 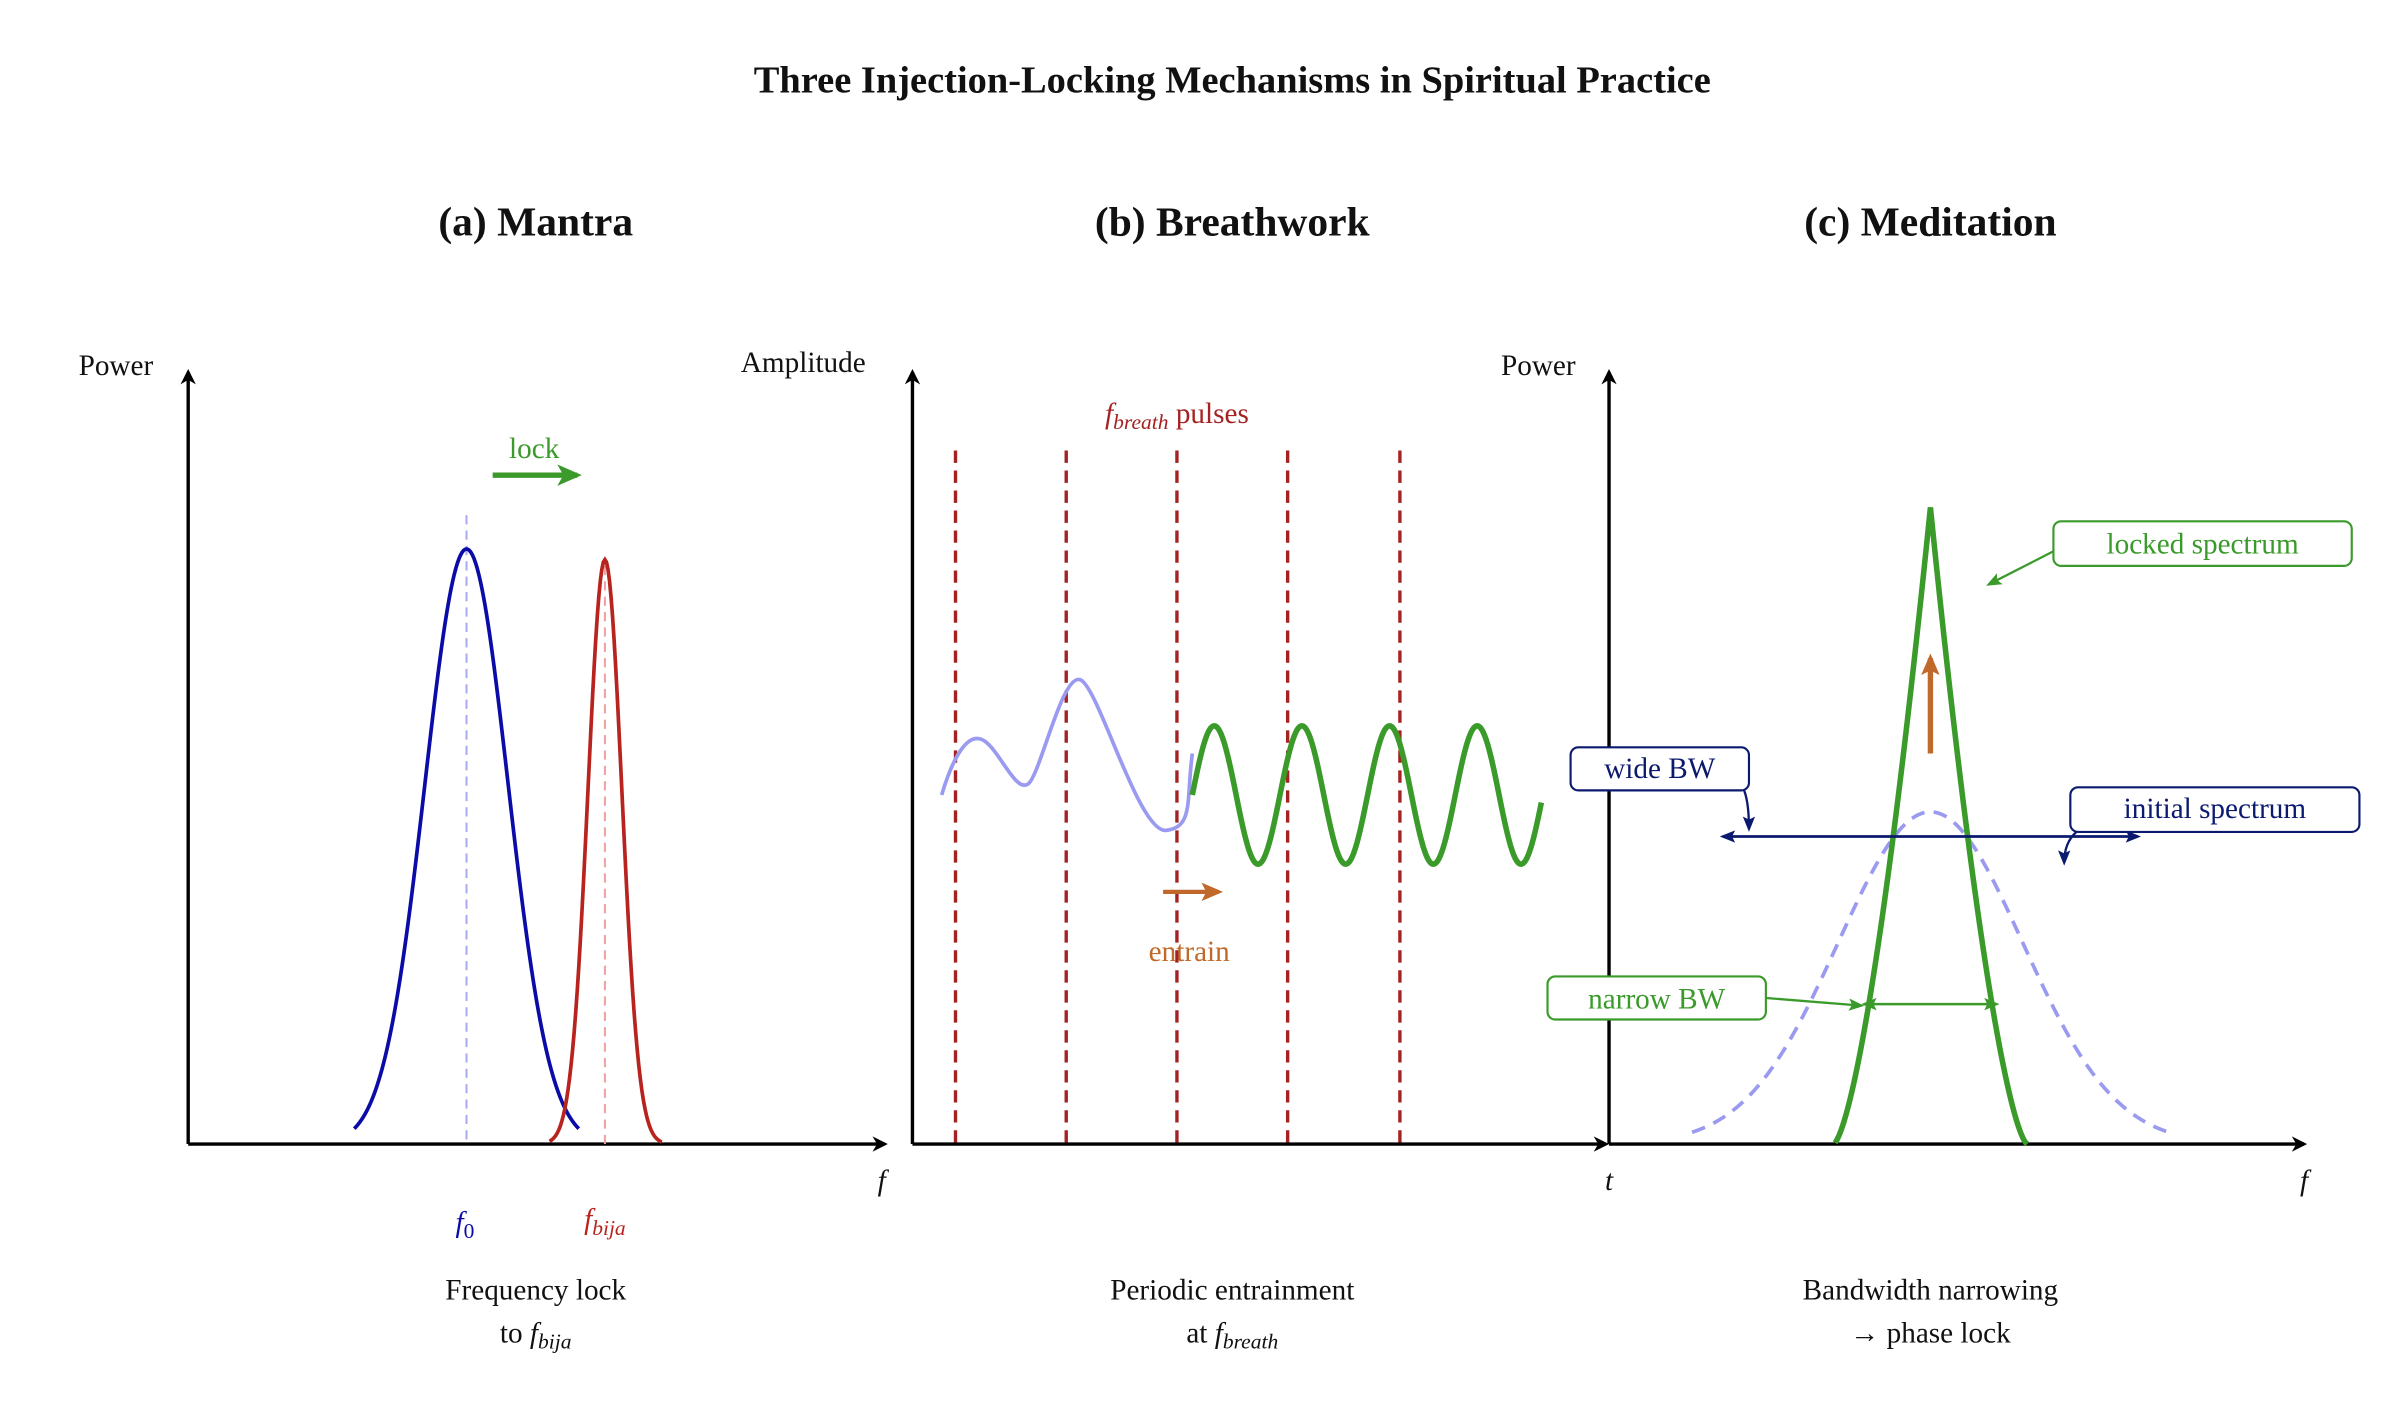 What do you see at coordinates (1177, 416) in the screenshot?
I see `pulses-label: fbreath pulses` at bounding box center [1177, 416].